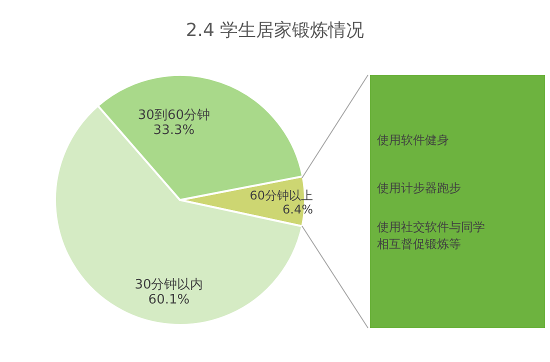  What do you see at coordinates (174, 130) in the screenshot?
I see `data-label: 33.3%` at bounding box center [174, 130].